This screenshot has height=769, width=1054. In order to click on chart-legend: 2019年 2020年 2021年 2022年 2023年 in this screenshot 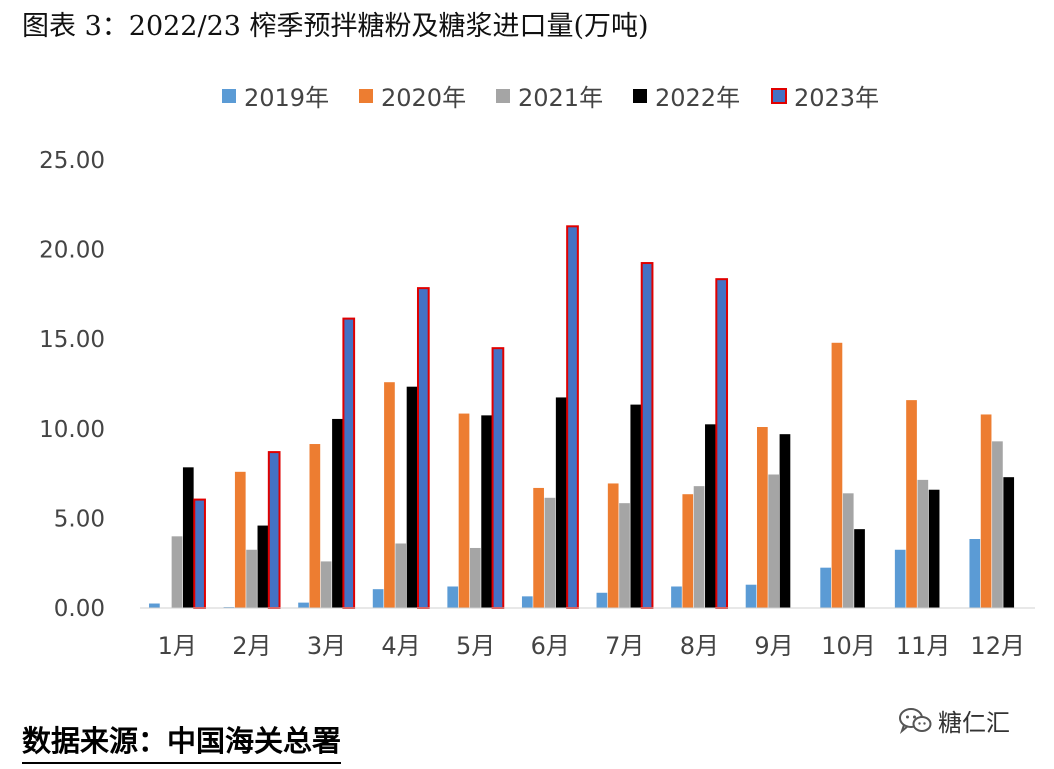, I will do `click(550, 98)`.